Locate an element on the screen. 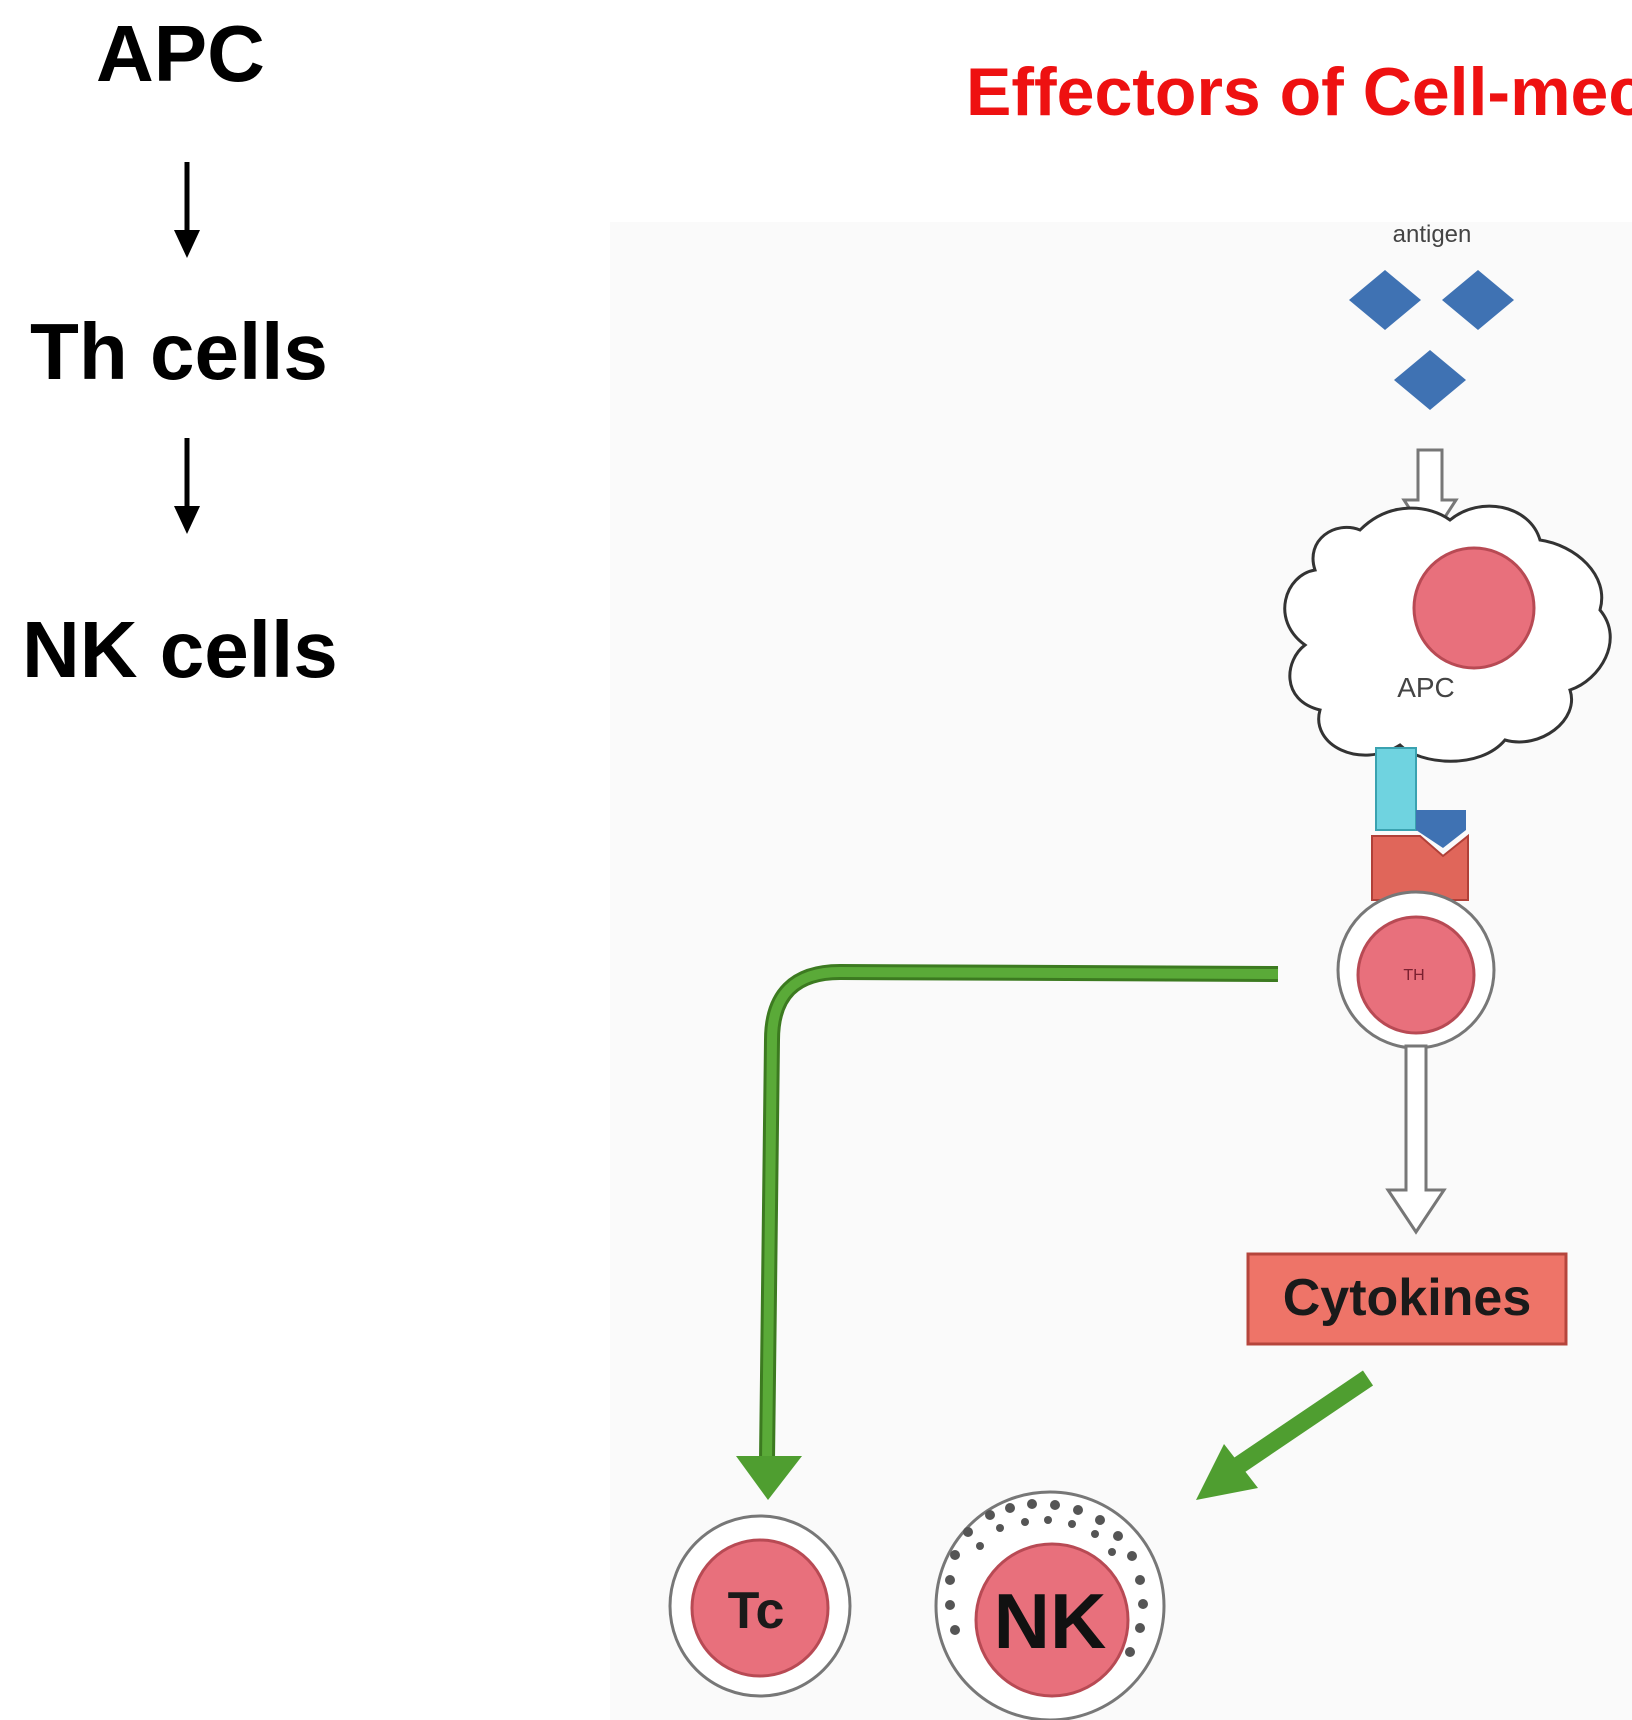  tc-nucleus is located at coordinates (760, 1608).